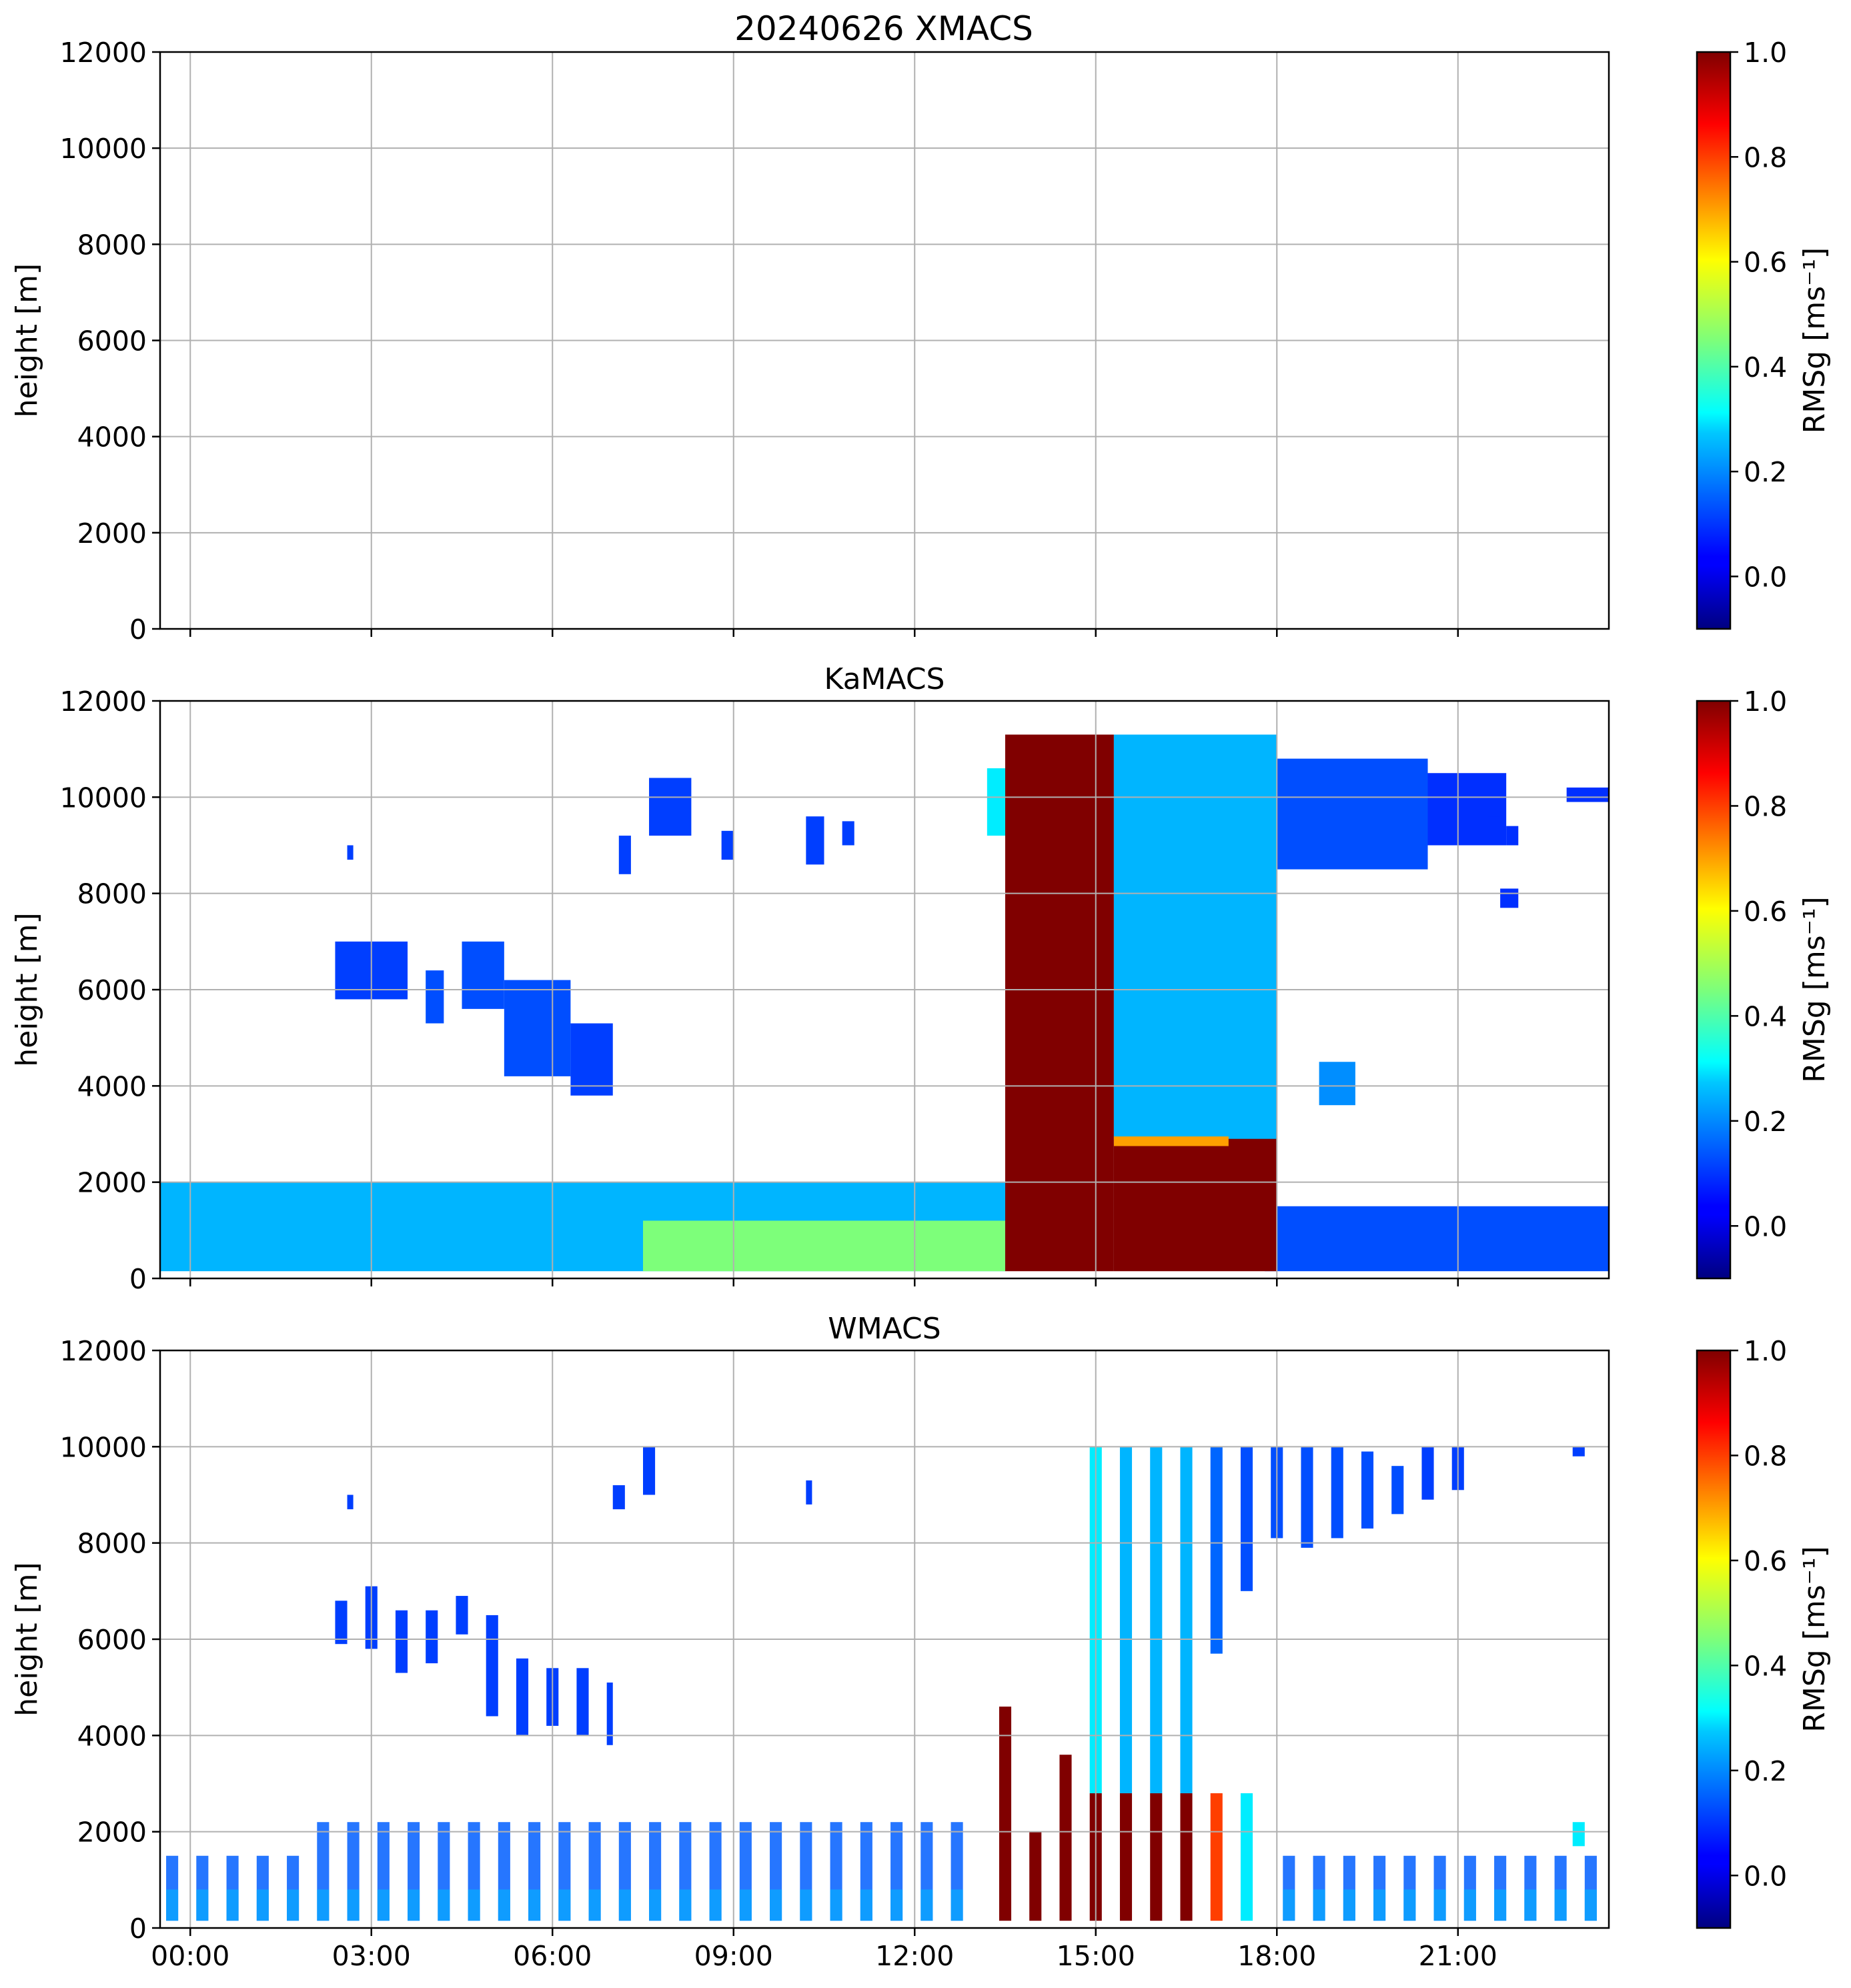  What do you see at coordinates (884, 679) in the screenshot?
I see `panel-title: KaMACS` at bounding box center [884, 679].